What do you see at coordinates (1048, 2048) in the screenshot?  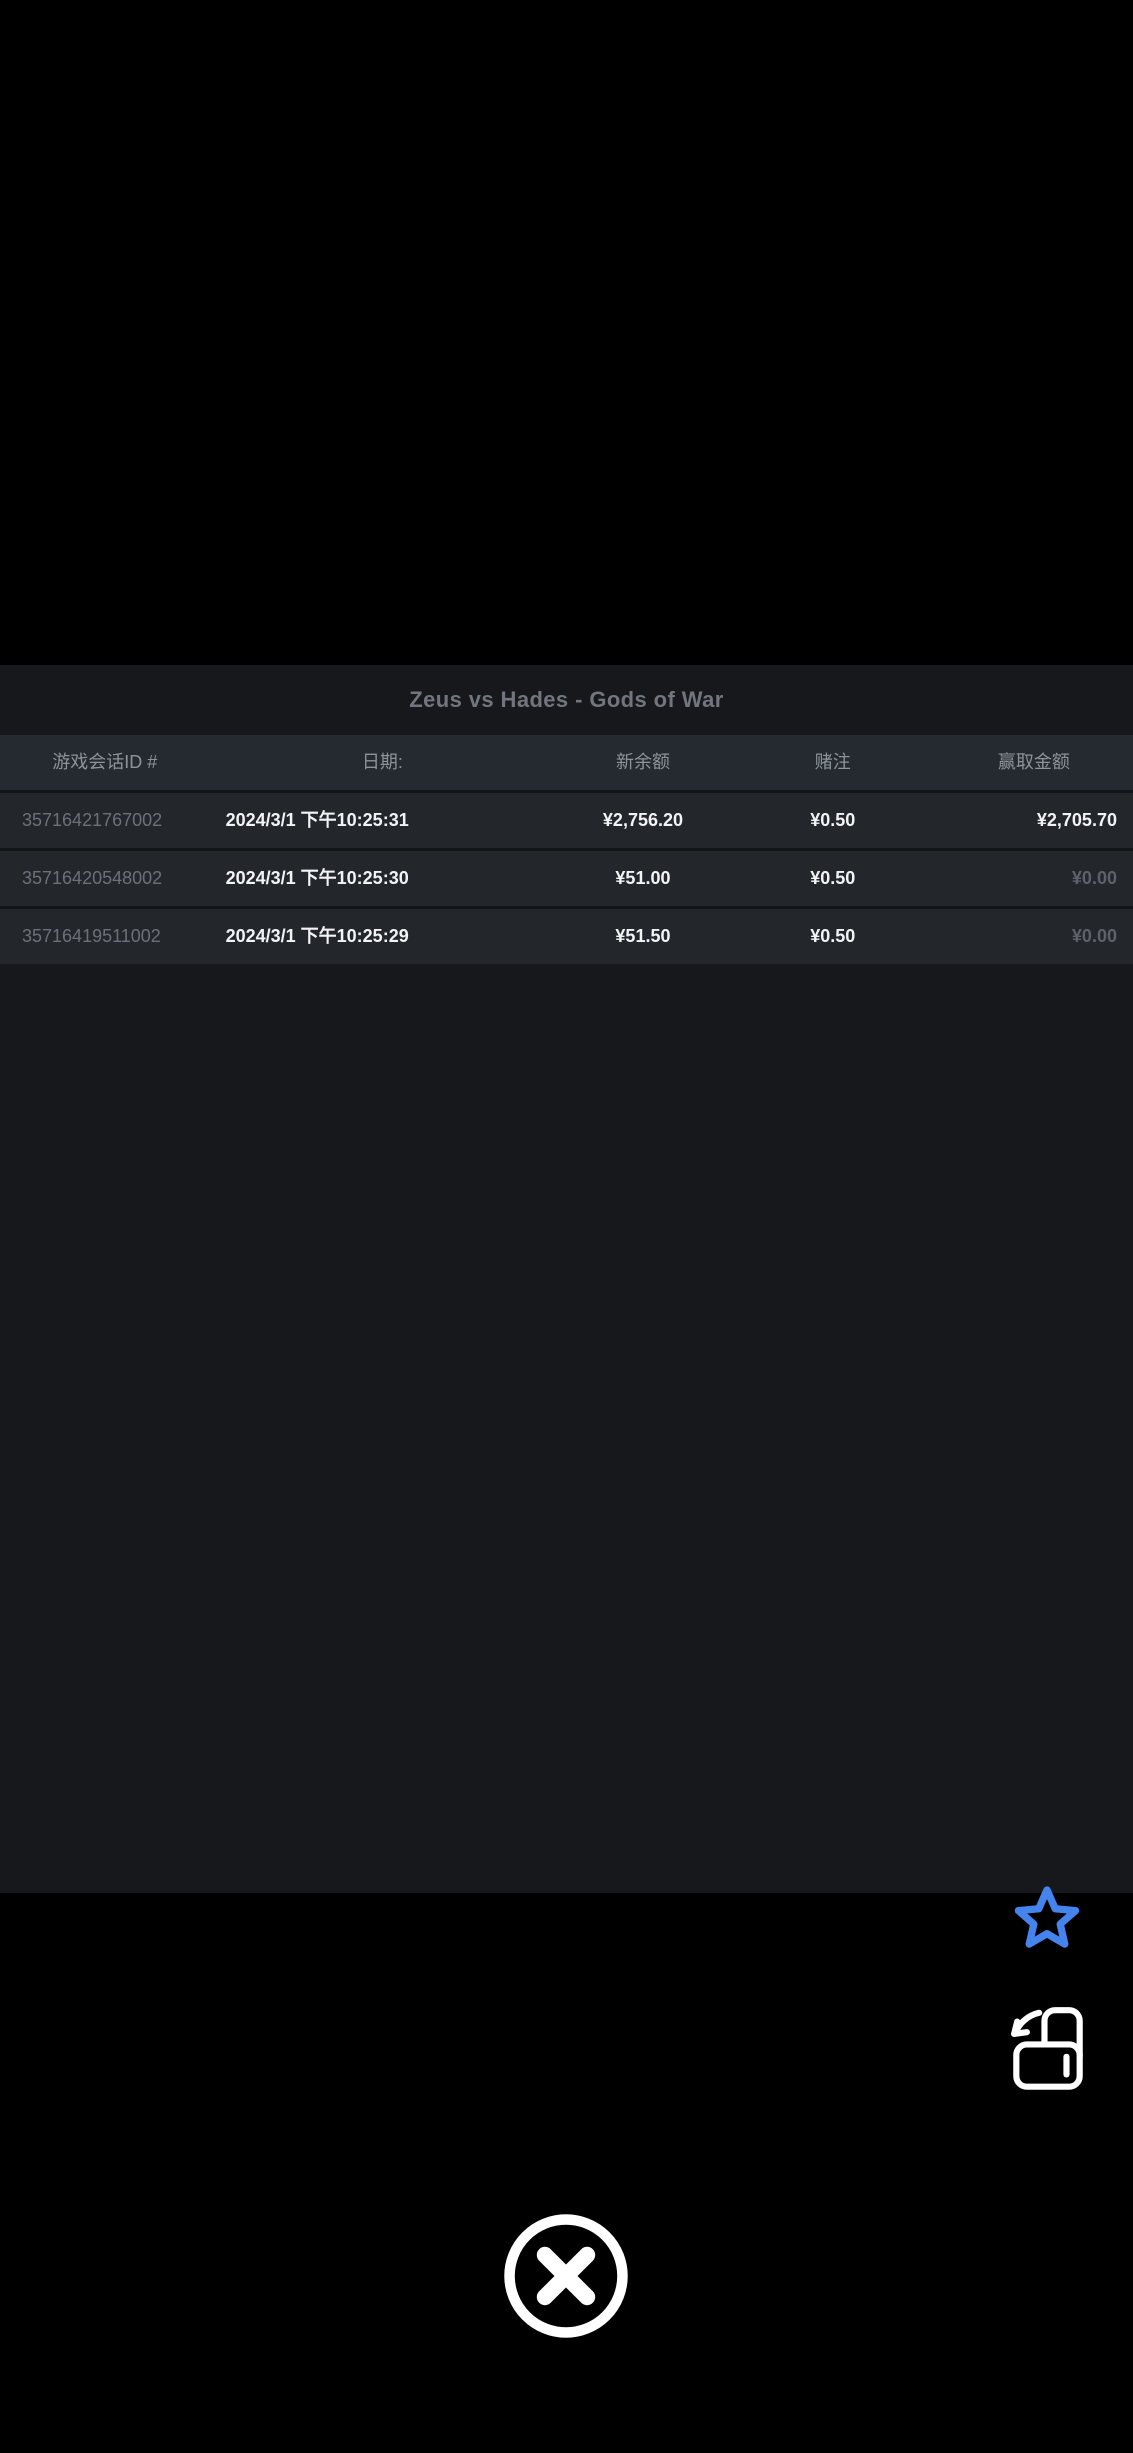 I see `rotate-screen-button` at bounding box center [1048, 2048].